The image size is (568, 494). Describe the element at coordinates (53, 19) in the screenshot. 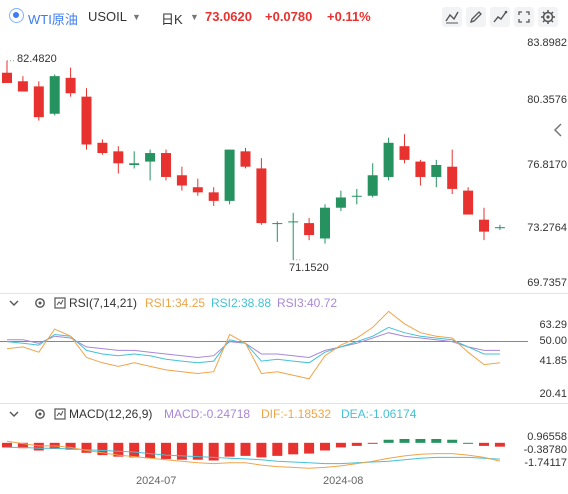

I see `symbol-name: WTI原油` at that location.